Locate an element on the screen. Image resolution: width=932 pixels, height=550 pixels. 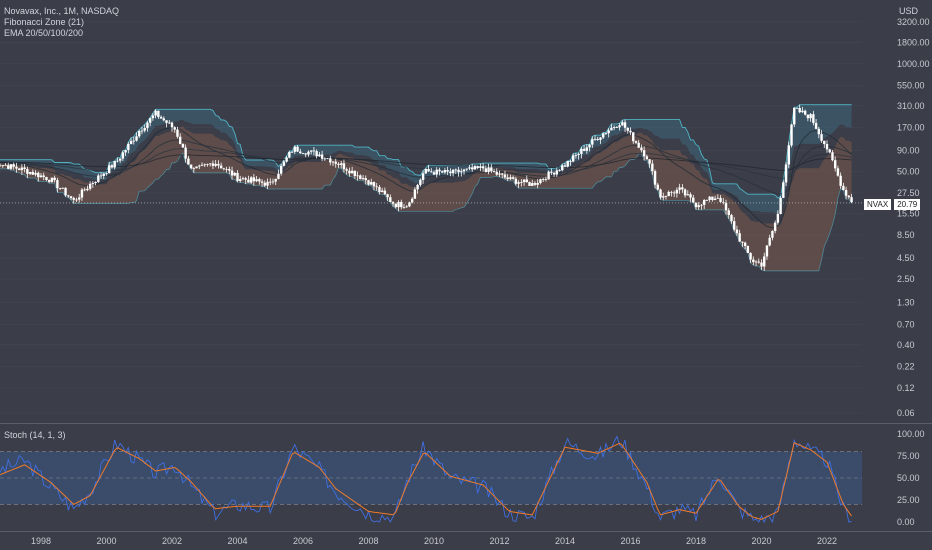
price-tick-label: 1.30 is located at coordinates (906, 303).